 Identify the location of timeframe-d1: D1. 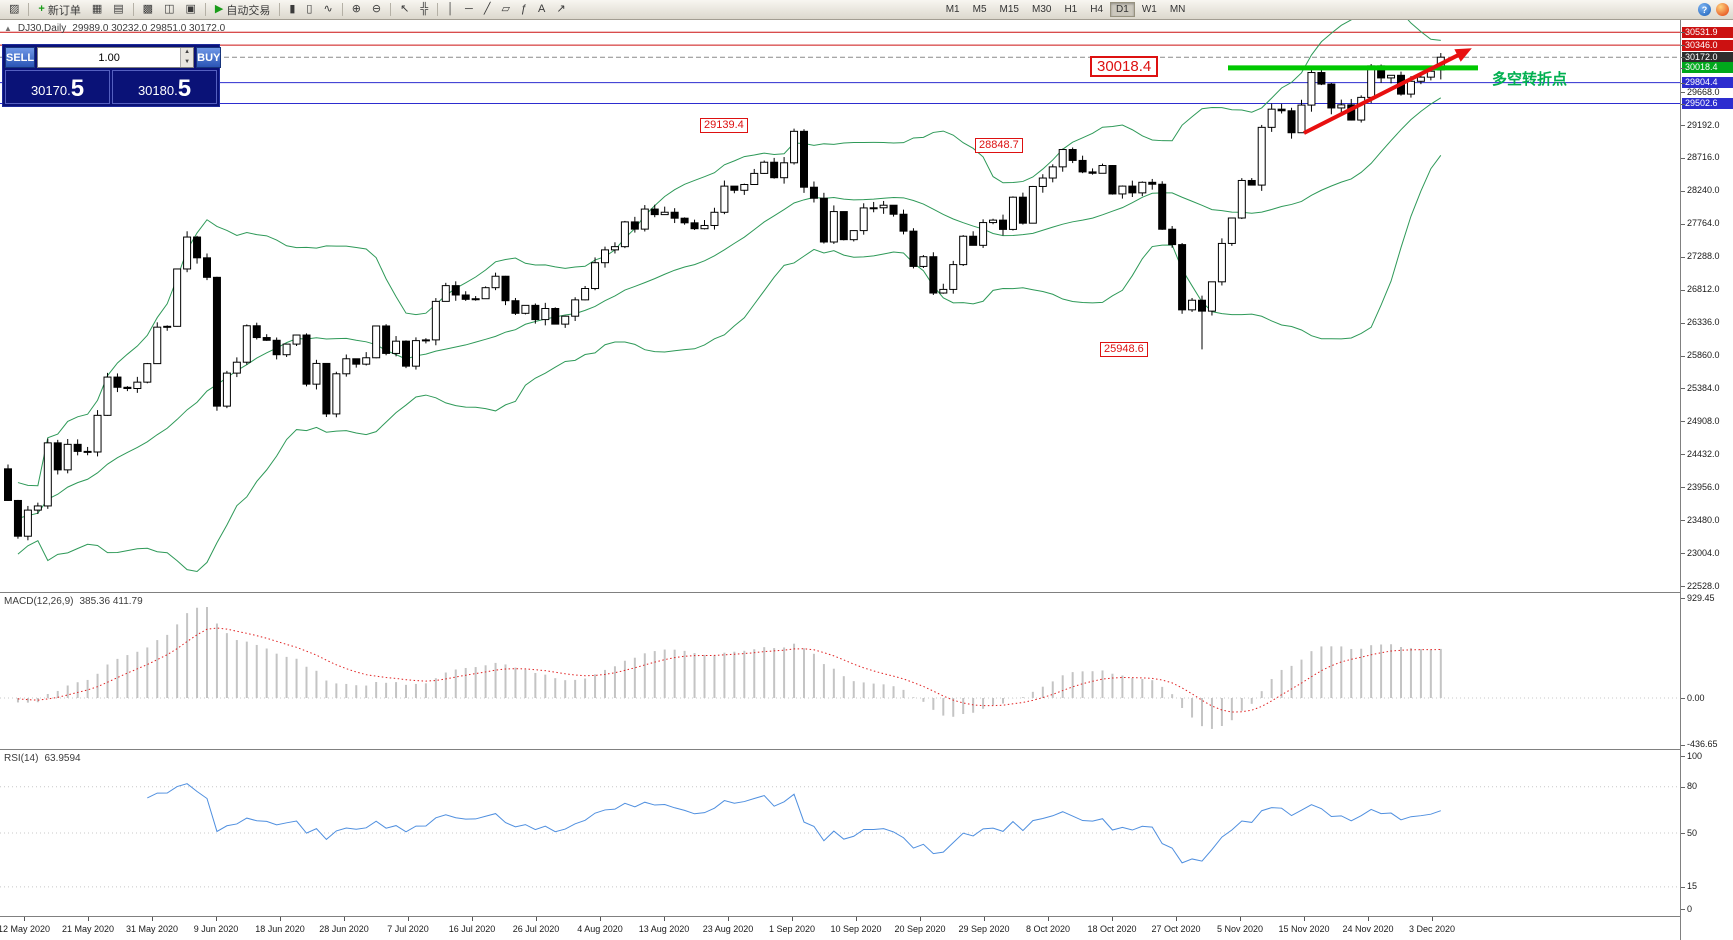
(1122, 9).